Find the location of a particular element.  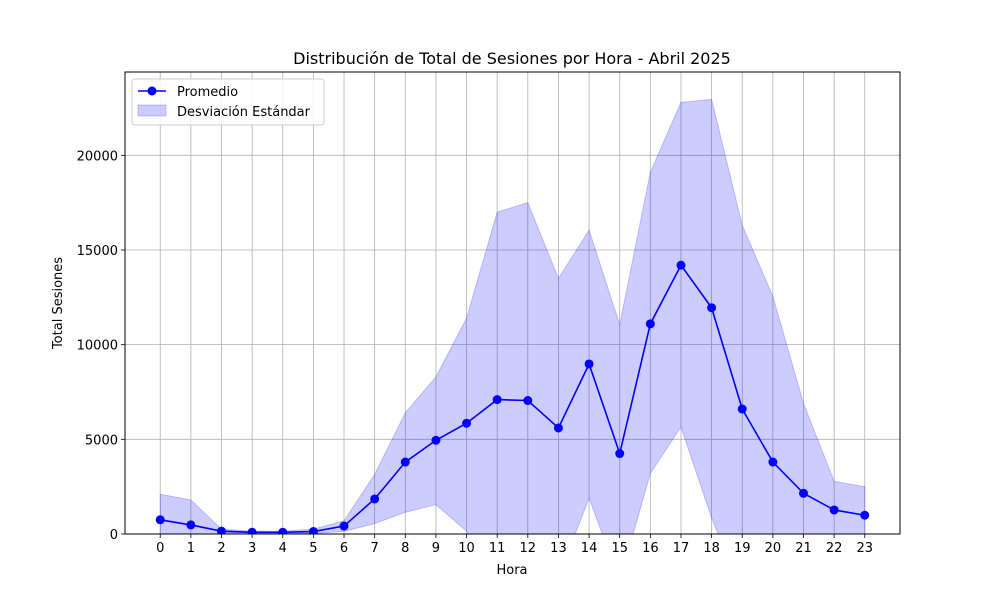

x-tick-label: 15 is located at coordinates (619, 548).